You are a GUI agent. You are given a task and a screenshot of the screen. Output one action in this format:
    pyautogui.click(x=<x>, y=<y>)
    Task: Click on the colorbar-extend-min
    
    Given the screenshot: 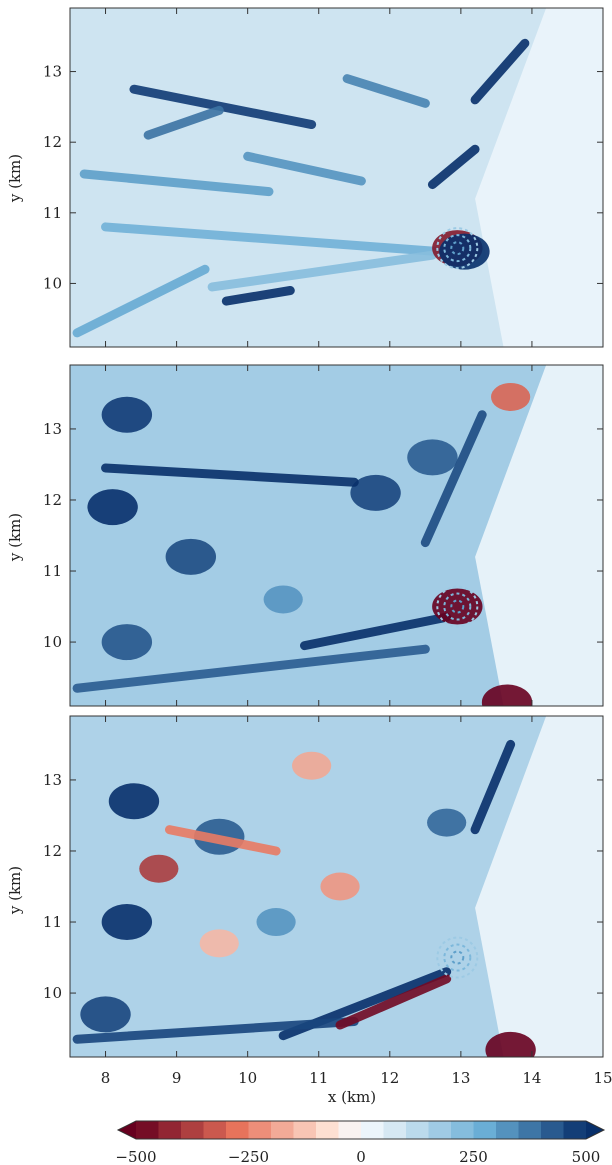 What is the action you would take?
    pyautogui.click(x=127, y=1130)
    